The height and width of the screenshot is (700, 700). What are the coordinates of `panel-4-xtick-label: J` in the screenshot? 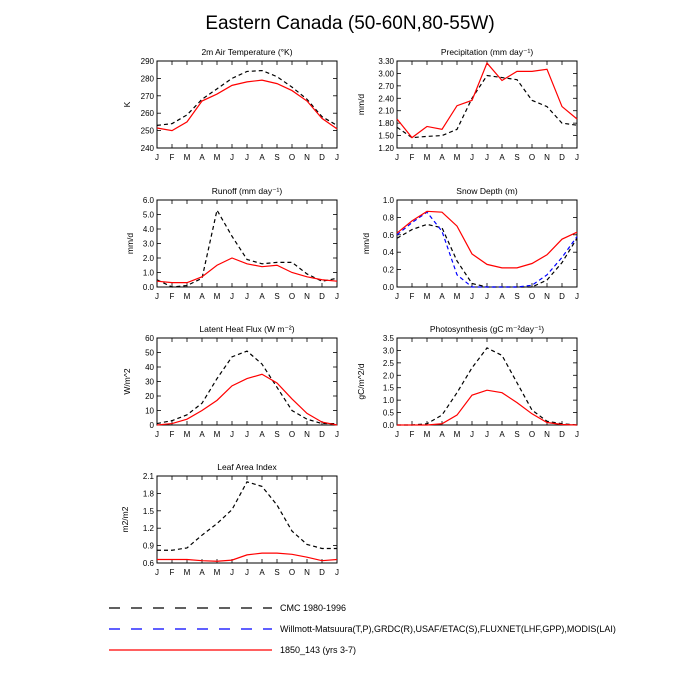 It's located at (472, 296).